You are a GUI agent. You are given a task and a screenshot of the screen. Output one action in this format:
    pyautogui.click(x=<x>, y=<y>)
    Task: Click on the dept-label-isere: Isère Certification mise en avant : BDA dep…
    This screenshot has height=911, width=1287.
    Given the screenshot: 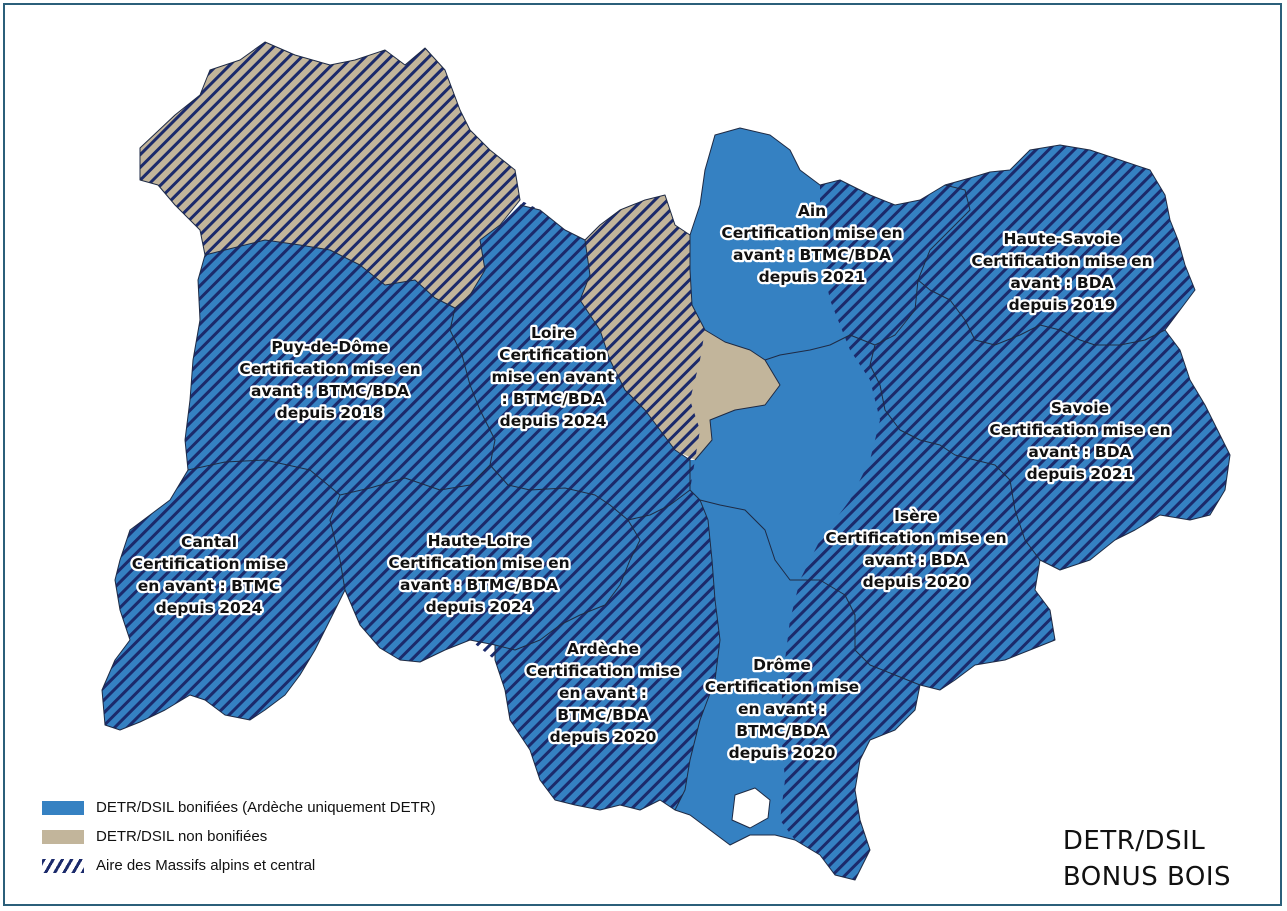 What is the action you would take?
    pyautogui.click(x=915, y=549)
    